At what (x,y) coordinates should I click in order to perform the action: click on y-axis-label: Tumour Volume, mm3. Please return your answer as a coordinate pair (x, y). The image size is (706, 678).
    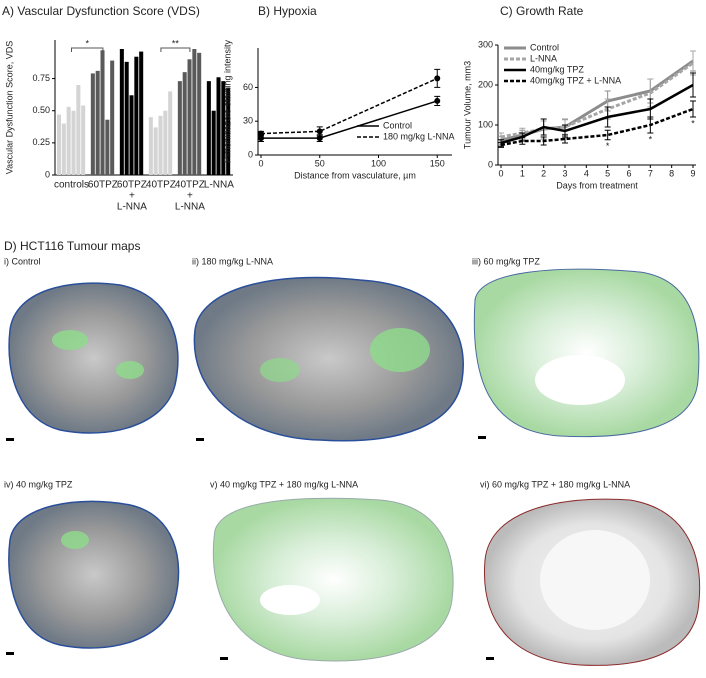
    Looking at the image, I should click on (467, 105).